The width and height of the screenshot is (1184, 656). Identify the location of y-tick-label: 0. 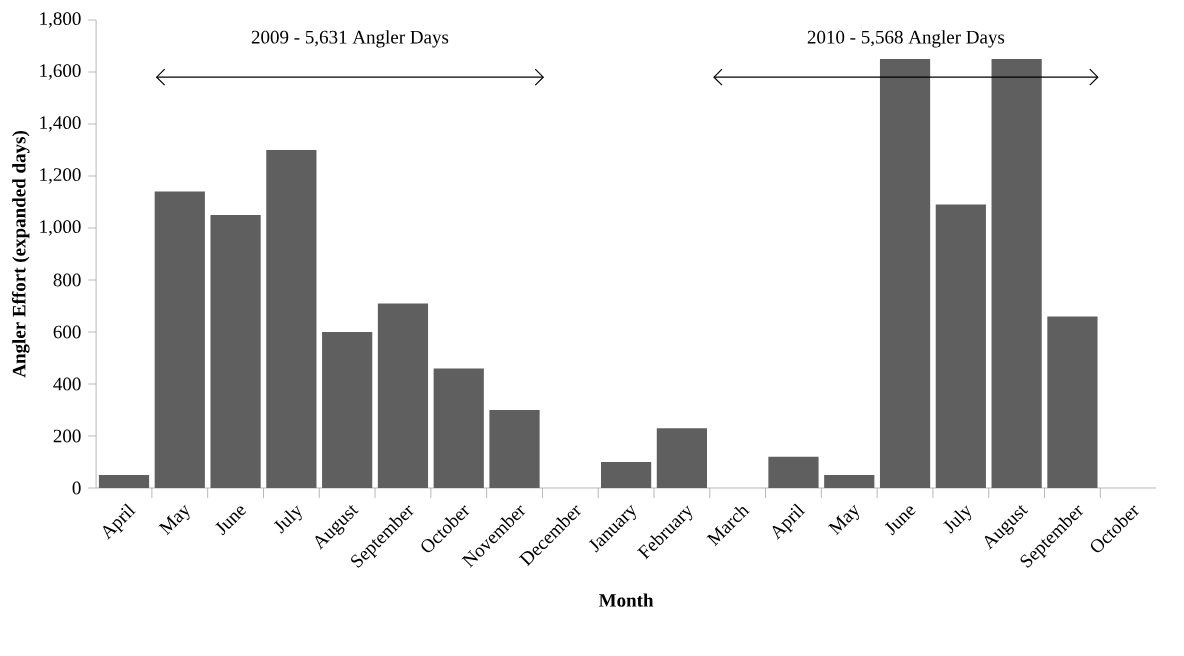
(76, 488).